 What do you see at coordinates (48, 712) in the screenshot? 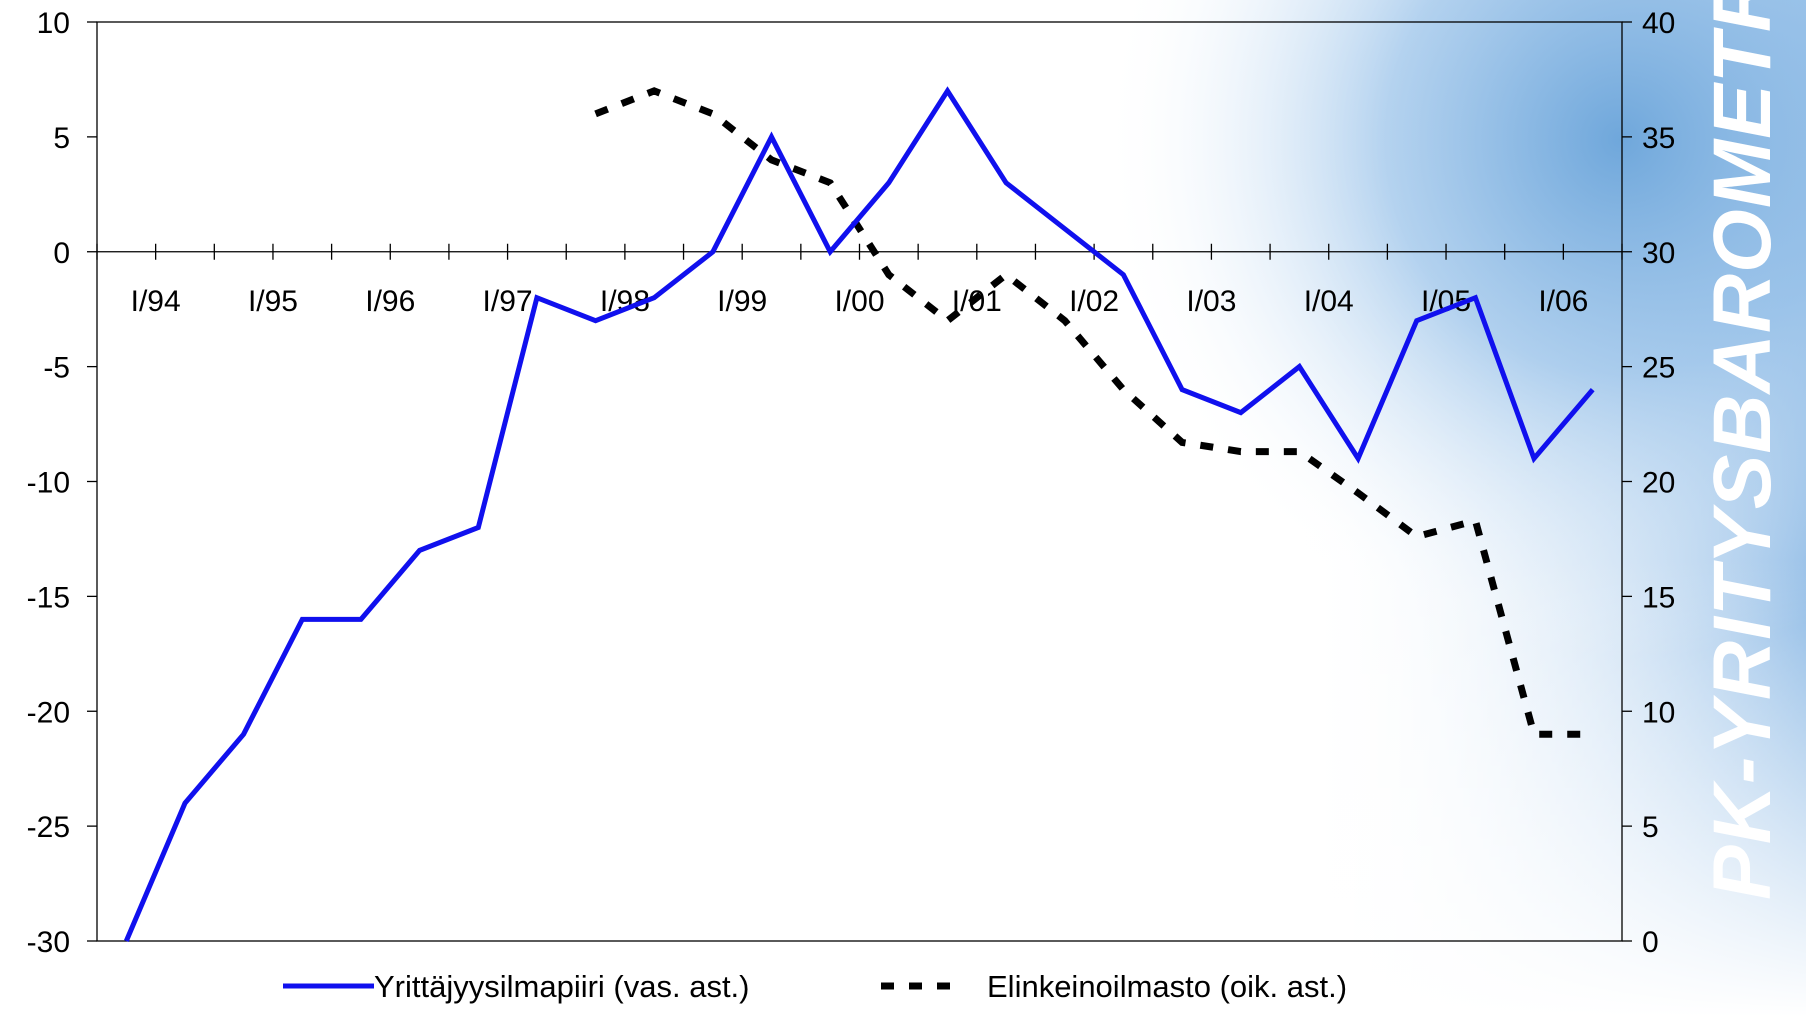
I see `y-left-tick-label: -20` at bounding box center [48, 712].